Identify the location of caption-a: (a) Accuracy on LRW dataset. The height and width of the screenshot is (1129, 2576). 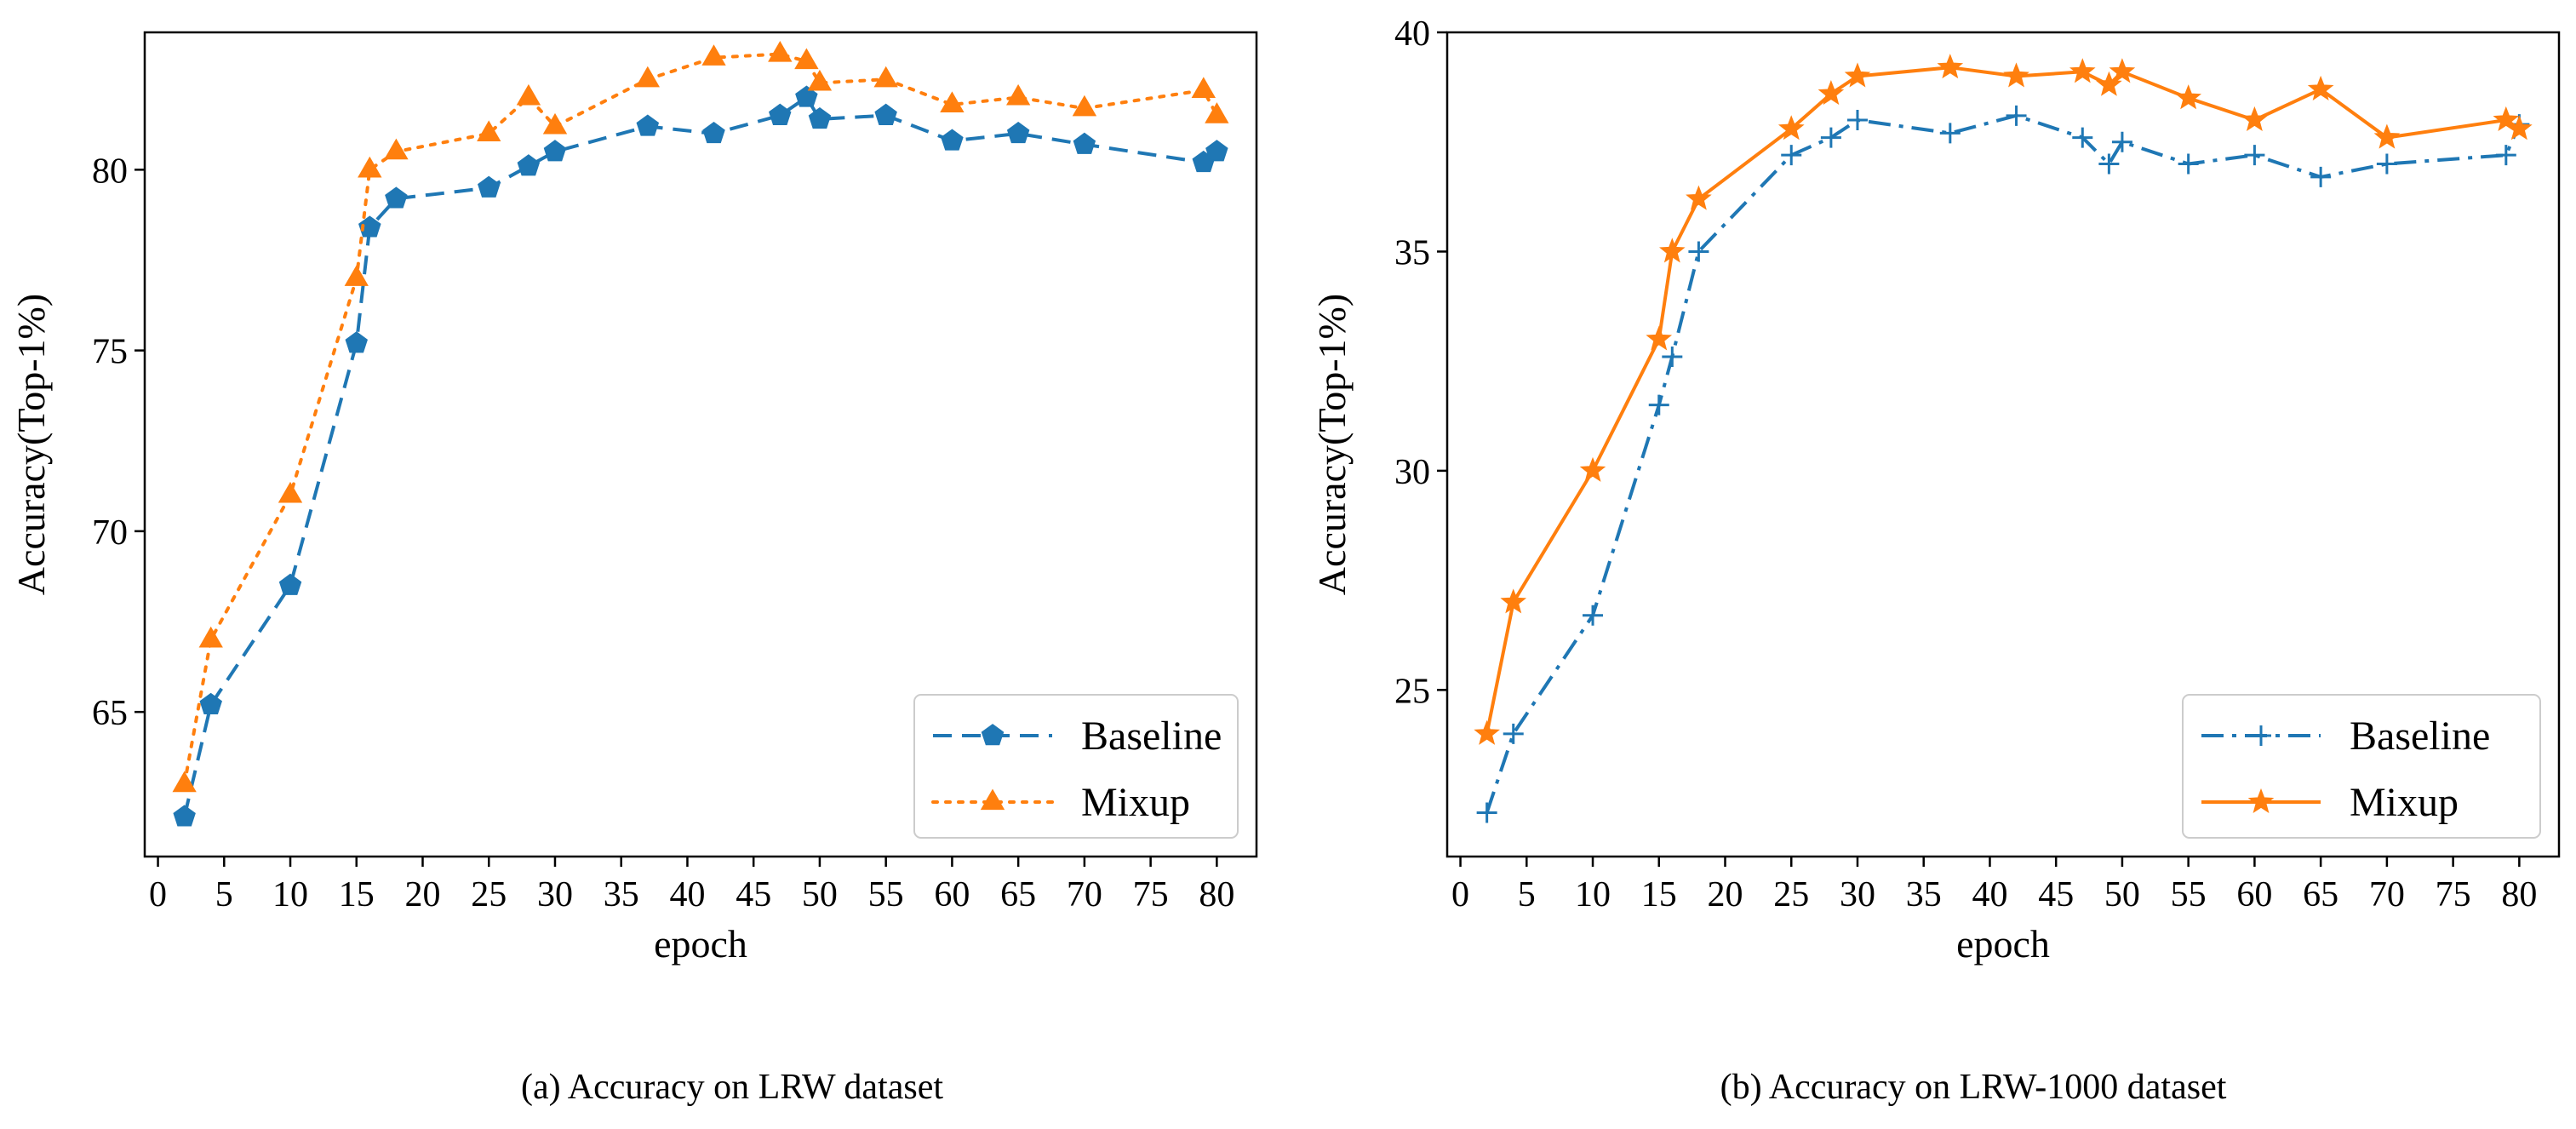
(732, 1087).